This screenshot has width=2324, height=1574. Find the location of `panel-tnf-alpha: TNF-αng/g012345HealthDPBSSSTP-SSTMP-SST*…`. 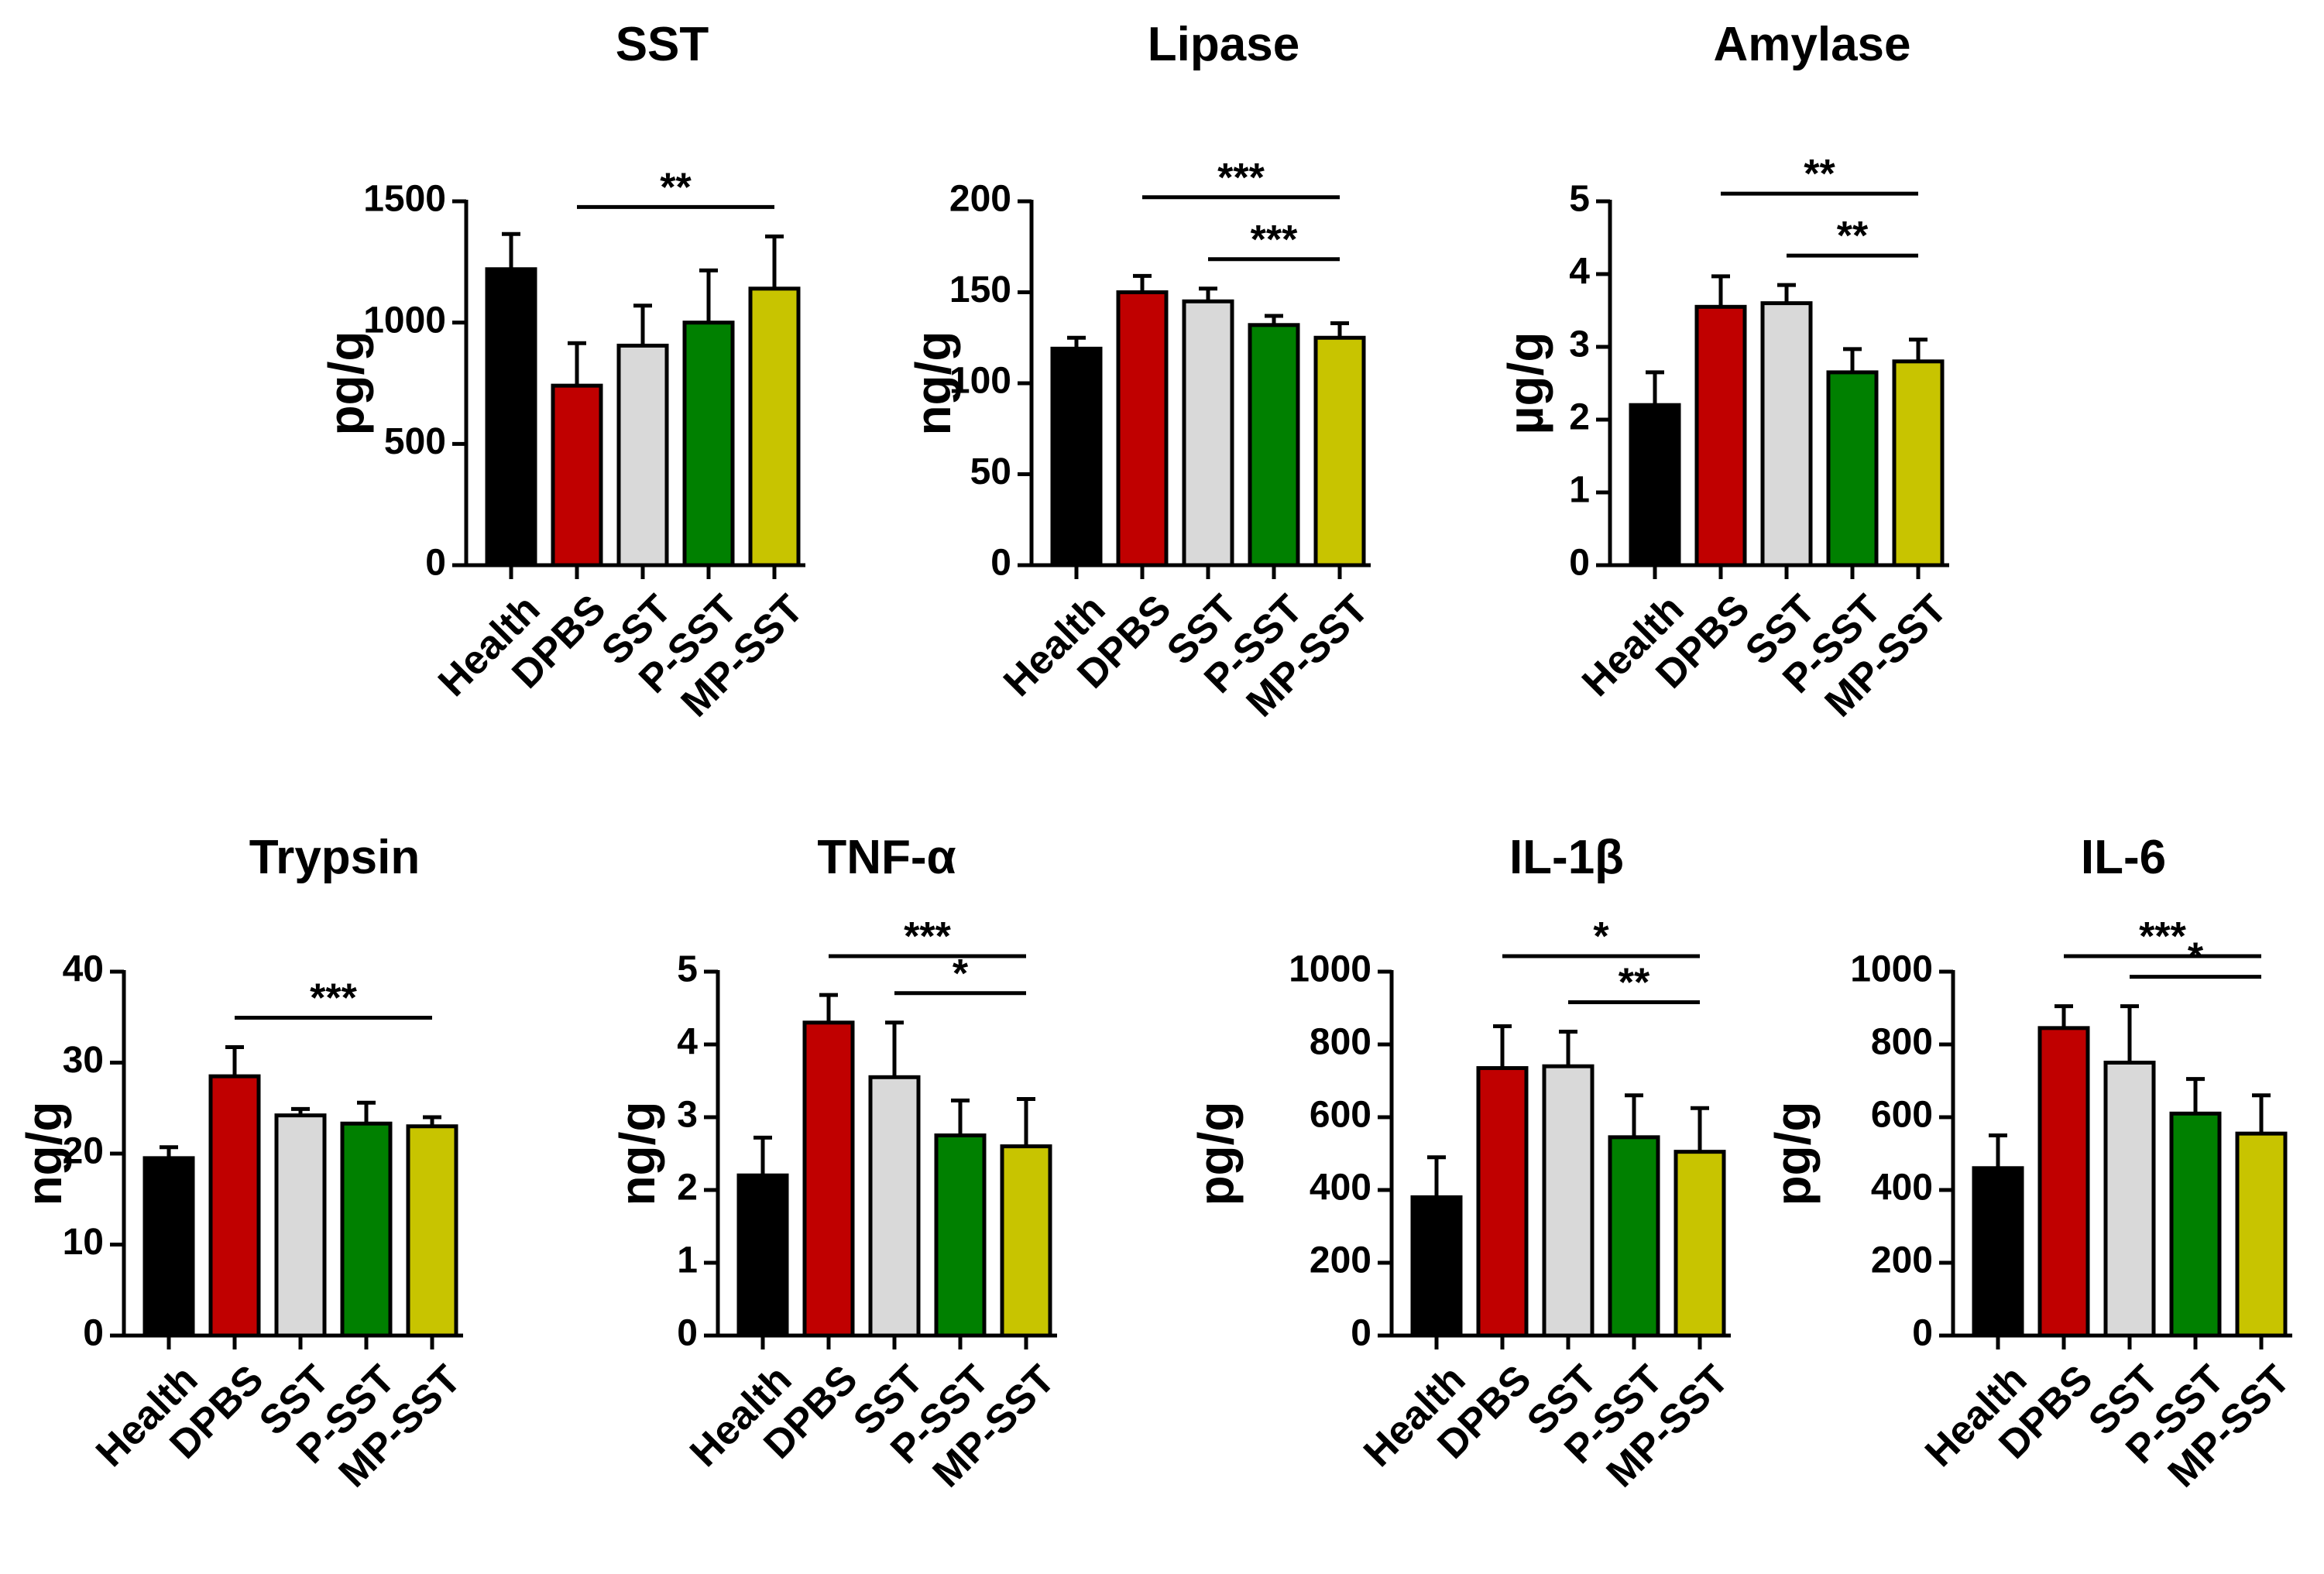

panel-tnf-alpha: TNF-αng/g012345HealthDPBSSSTP-SSTMP-SST*… is located at coordinates (836, 1163).